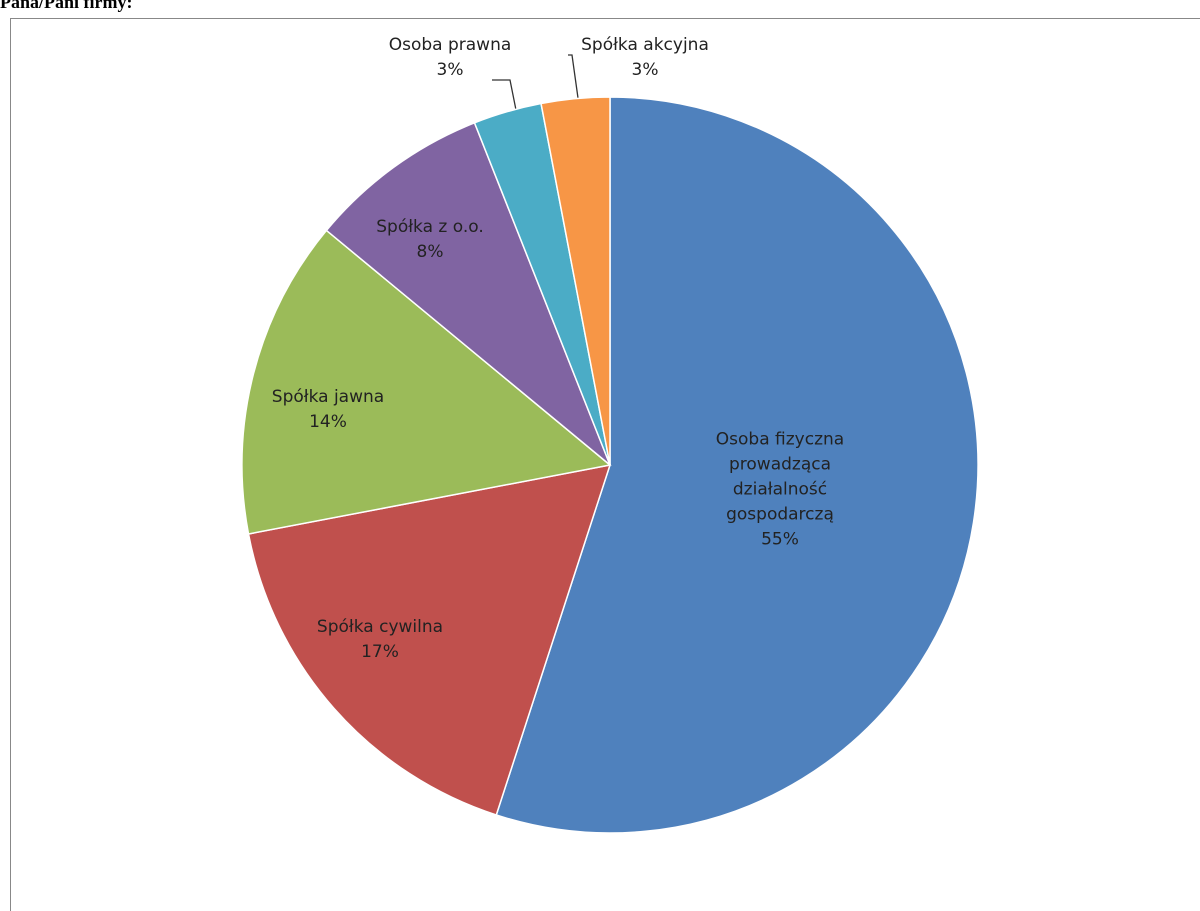 Image resolution: width=1200 pixels, height=911 pixels. What do you see at coordinates (430, 252) in the screenshot?
I see `value-label: 8%` at bounding box center [430, 252].